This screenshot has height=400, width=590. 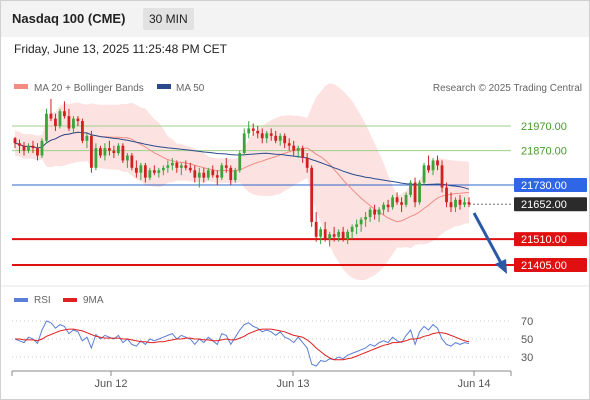 What do you see at coordinates (110, 384) in the screenshot?
I see `x-tick-label: Jun 12` at bounding box center [110, 384].